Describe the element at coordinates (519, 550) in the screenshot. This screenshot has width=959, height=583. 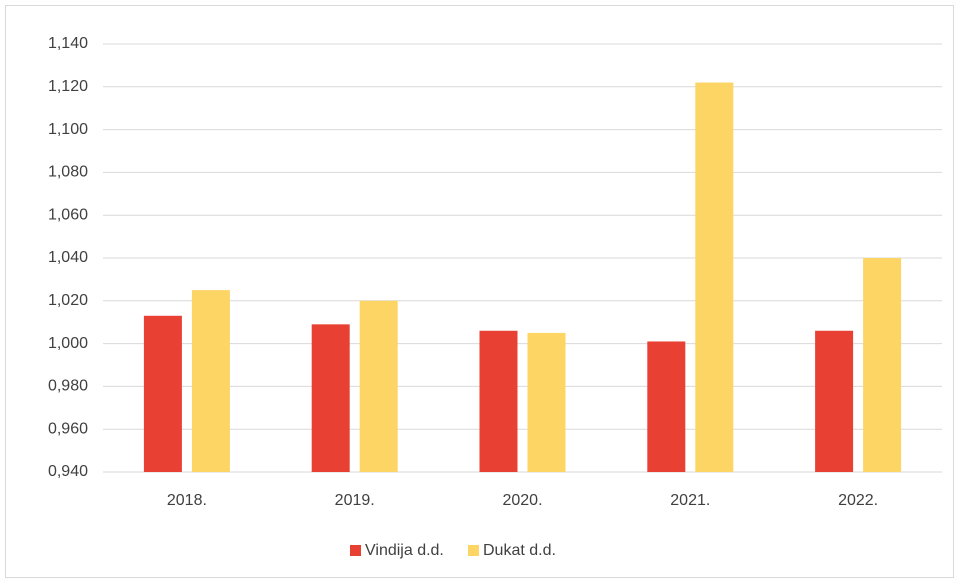
I see `legend-label: Dukat d.d.` at that location.